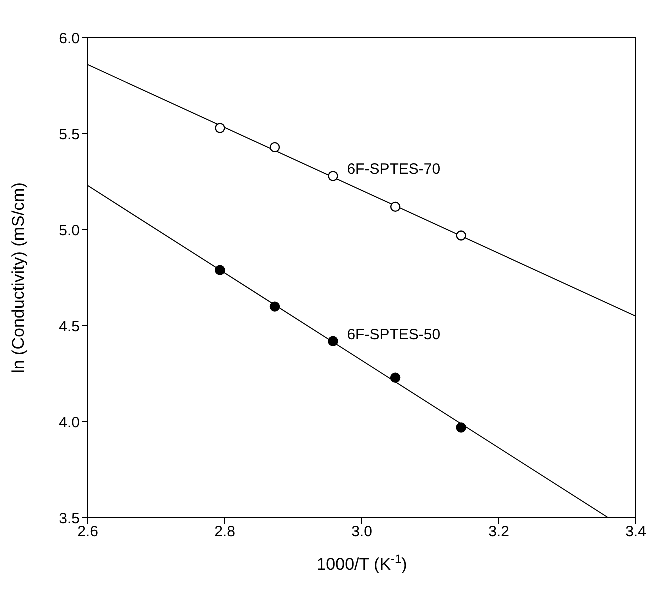 This screenshot has height=605, width=664. What do you see at coordinates (225, 532) in the screenshot?
I see `x-tick-label: 2.8` at bounding box center [225, 532].